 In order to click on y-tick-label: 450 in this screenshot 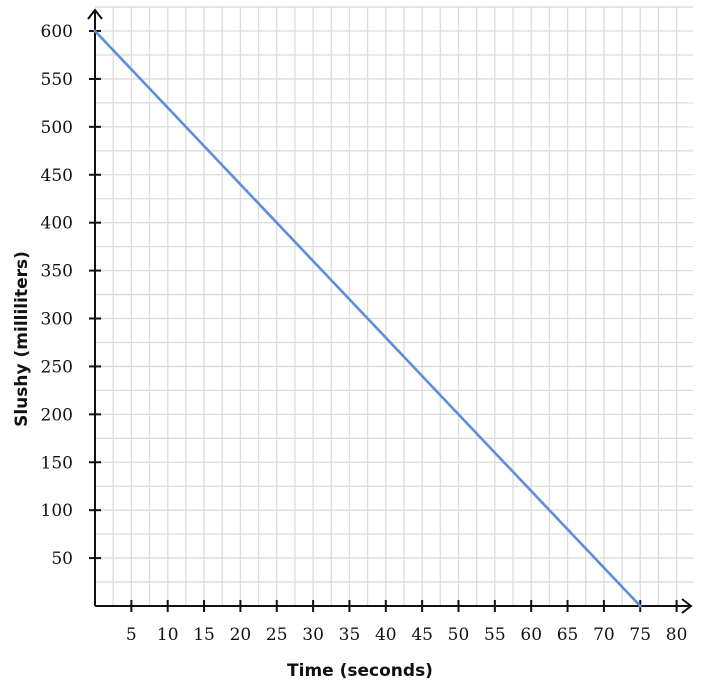, I will do `click(57, 176)`.